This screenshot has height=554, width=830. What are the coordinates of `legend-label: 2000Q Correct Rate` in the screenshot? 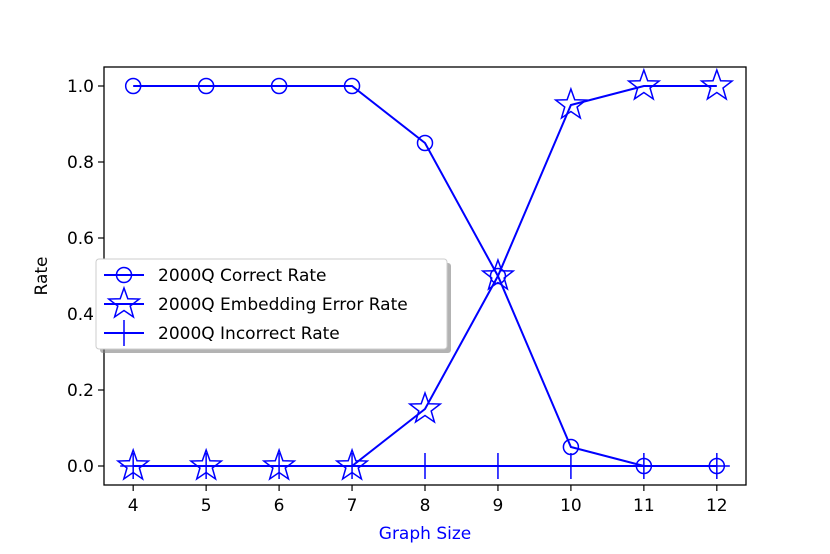 It's located at (242, 276).